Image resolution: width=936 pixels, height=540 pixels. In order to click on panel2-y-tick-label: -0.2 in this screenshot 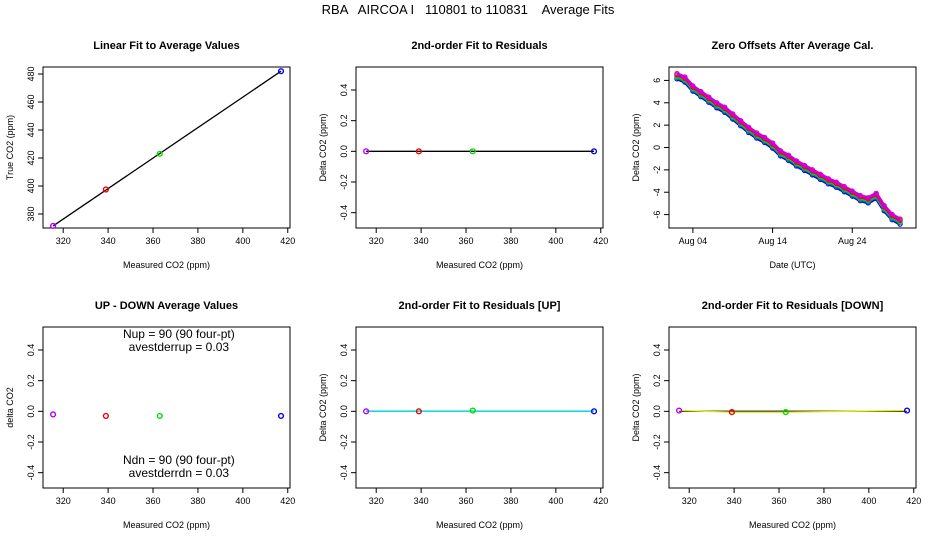, I will do `click(344, 182)`.